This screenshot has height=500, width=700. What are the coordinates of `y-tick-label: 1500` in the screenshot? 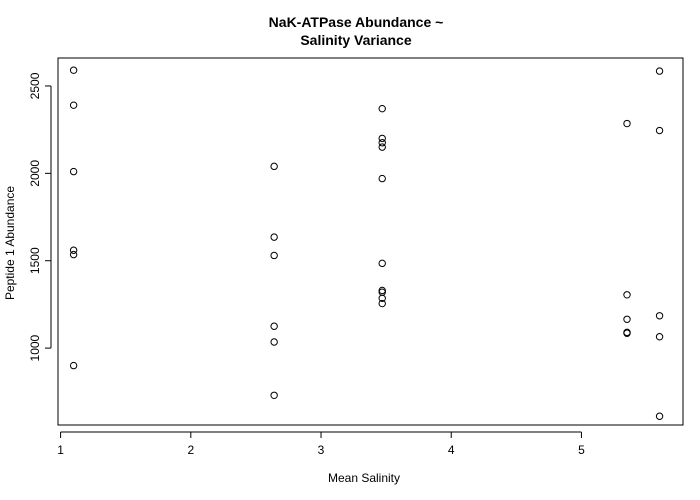 It's located at (35, 260).